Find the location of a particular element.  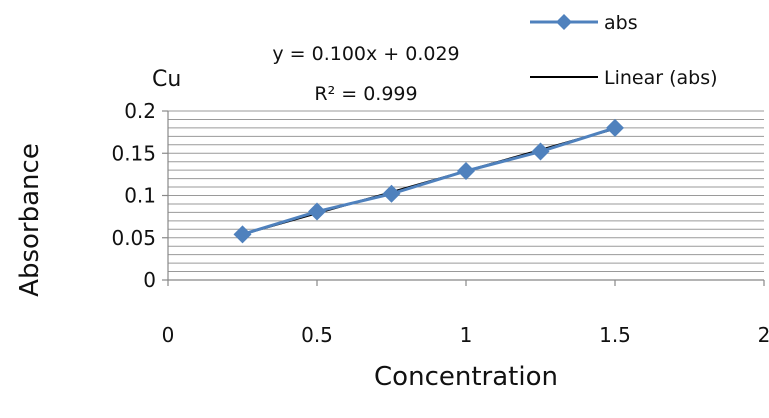

y-tick-label: 0.15 is located at coordinates (133, 153).